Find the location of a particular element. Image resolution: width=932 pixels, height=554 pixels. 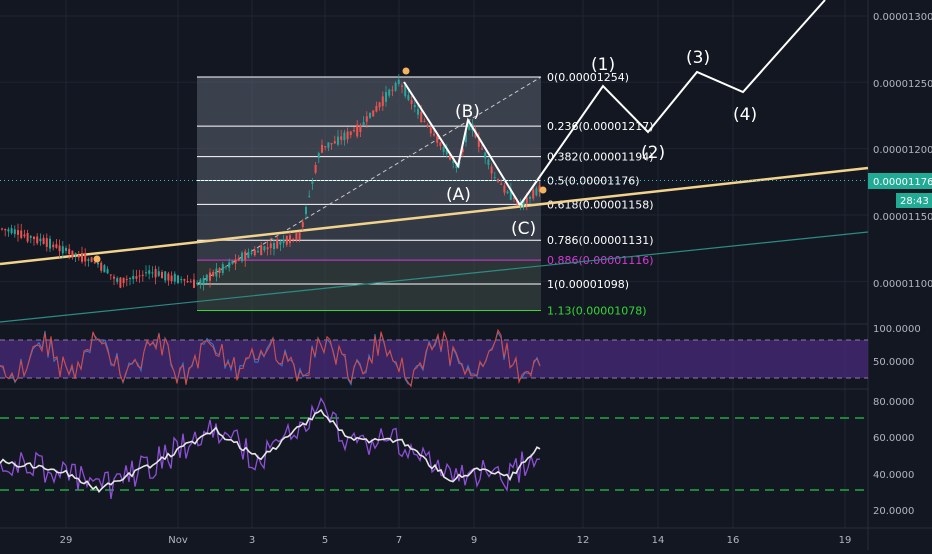

current-price-value: 0.00001176 is located at coordinates (902, 182).